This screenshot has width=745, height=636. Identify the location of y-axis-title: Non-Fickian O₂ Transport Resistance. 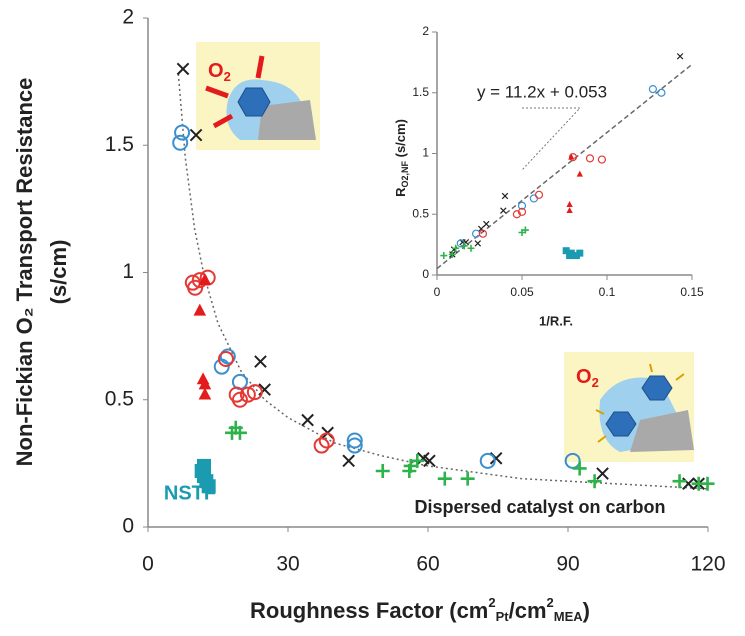
(24, 272).